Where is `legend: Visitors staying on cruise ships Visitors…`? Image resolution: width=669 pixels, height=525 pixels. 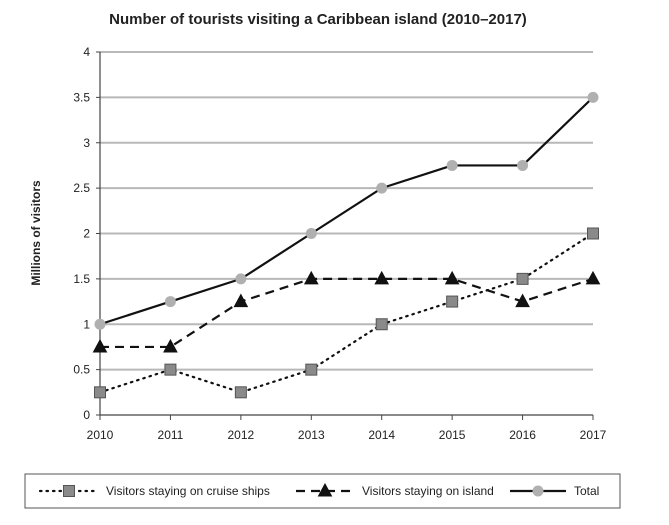 legend: Visitors staying on cruise ships Visitors… is located at coordinates (322, 491).